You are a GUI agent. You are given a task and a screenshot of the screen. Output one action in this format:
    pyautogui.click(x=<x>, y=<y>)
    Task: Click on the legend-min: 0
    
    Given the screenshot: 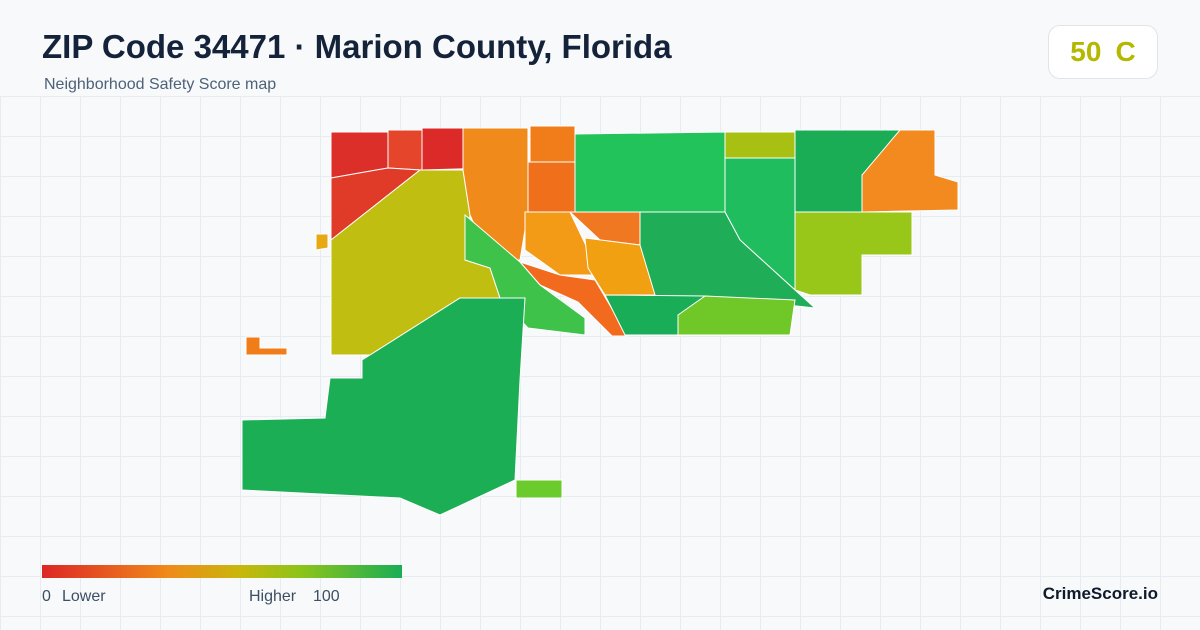 What is the action you would take?
    pyautogui.click(x=46, y=596)
    